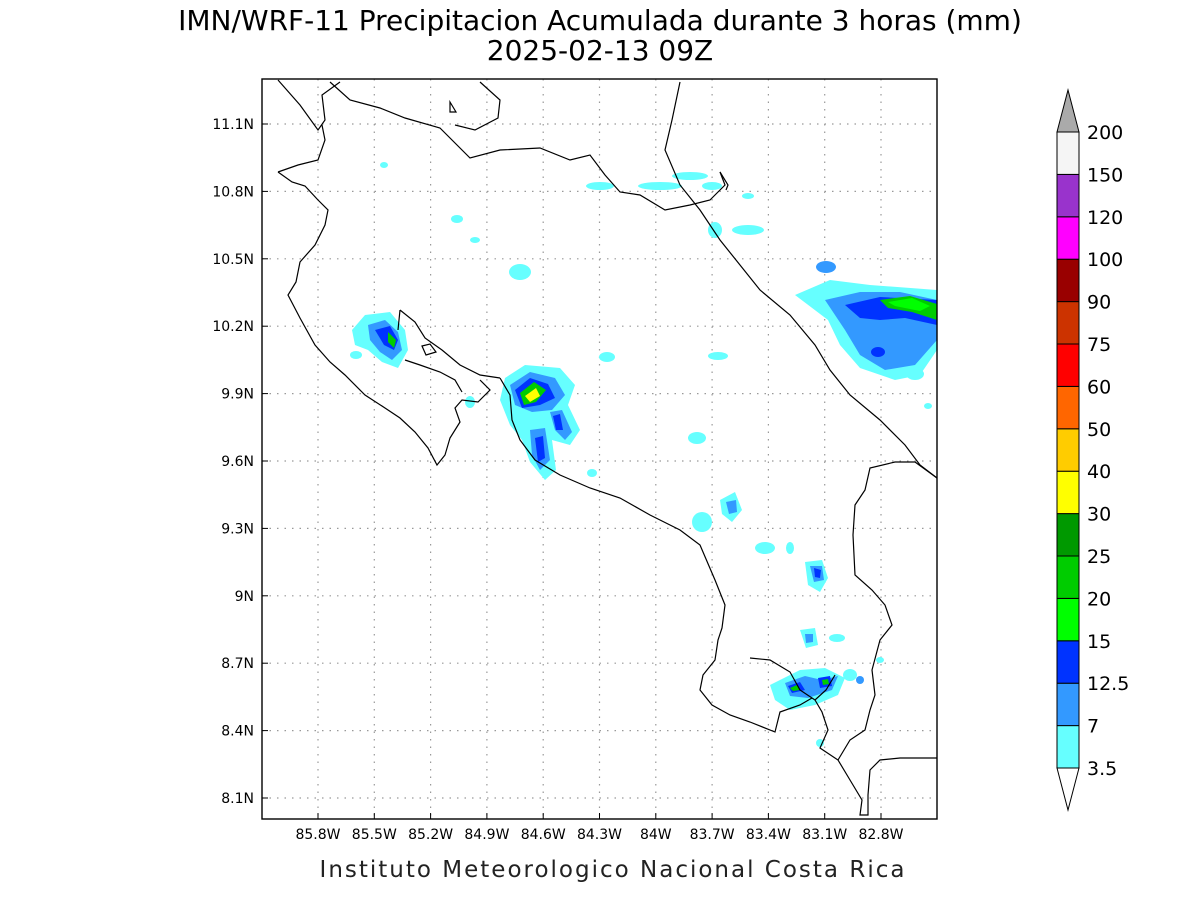  I want to click on colorbar-label: 150, so click(1105, 175).